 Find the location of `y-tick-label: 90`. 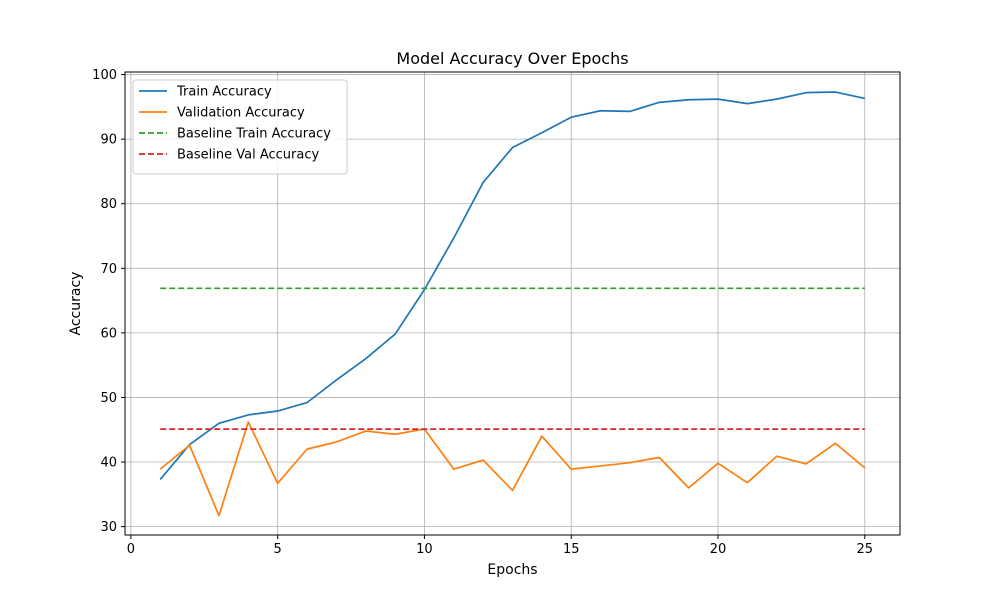

y-tick-label: 90 is located at coordinates (108, 140).